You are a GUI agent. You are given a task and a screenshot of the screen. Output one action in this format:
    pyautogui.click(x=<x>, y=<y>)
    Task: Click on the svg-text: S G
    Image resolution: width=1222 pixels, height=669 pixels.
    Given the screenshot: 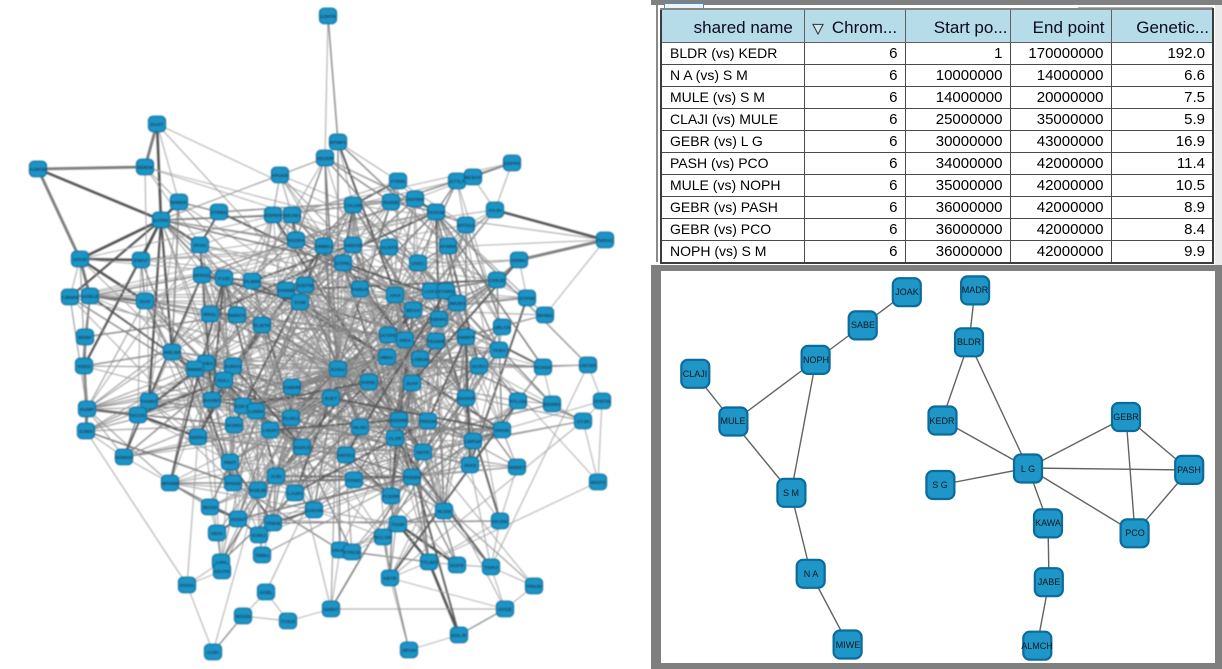 What is the action you would take?
    pyautogui.click(x=940, y=485)
    